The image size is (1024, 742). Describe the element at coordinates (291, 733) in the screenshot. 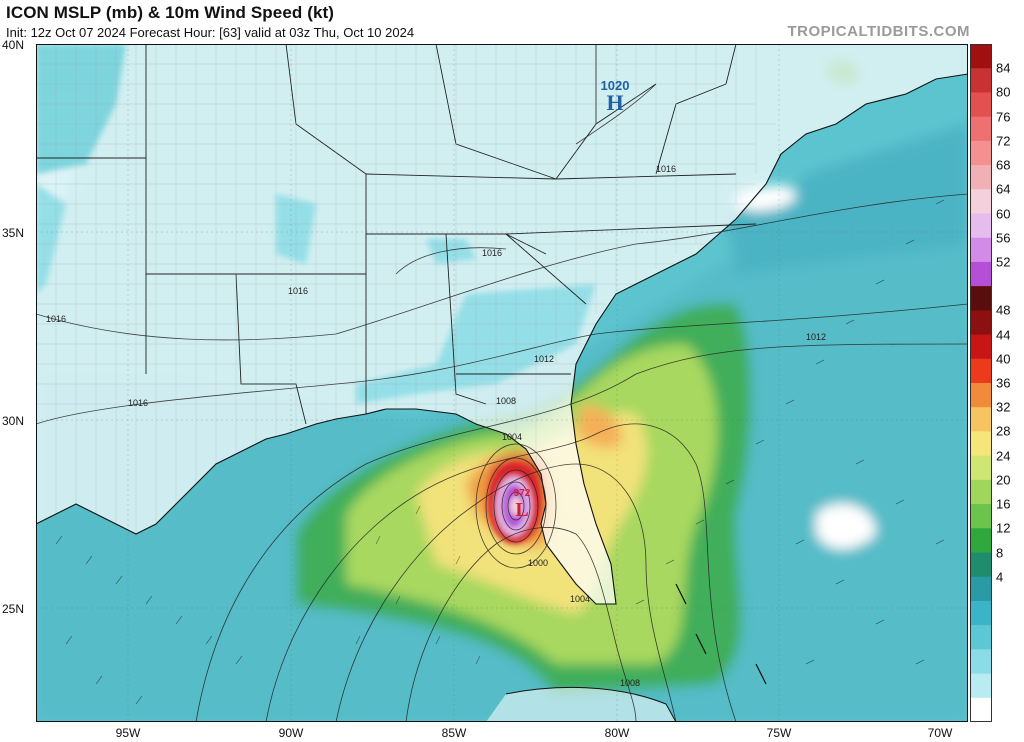

I see `lon-label-90w: 90W` at that location.